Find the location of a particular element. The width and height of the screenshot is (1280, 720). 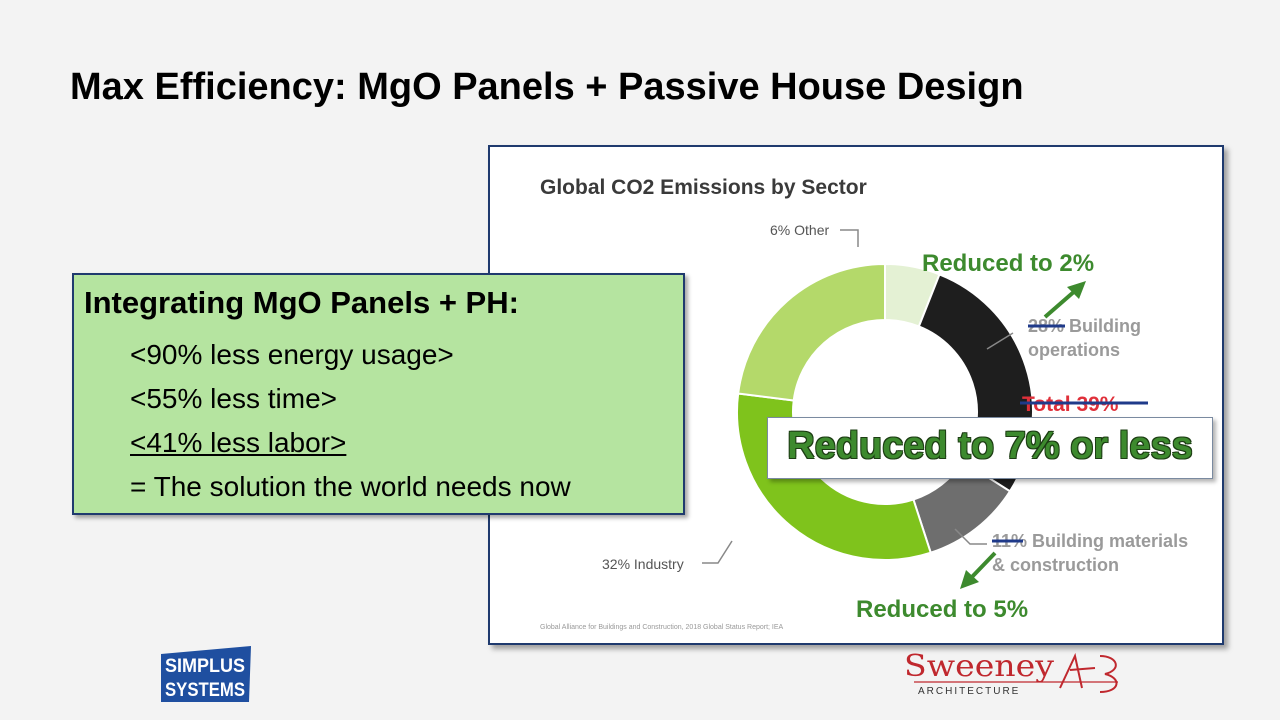

slice-transport is located at coordinates (811, 332).